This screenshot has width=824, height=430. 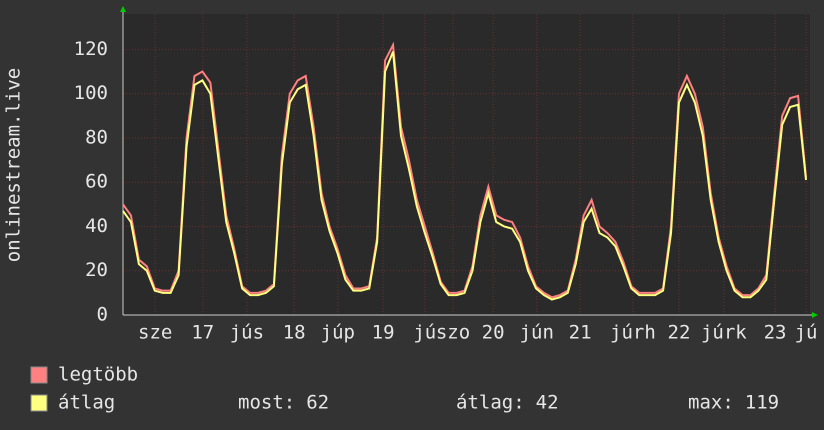 What do you see at coordinates (91, 93) in the screenshot?
I see `y-tick-label: 100` at bounding box center [91, 93].